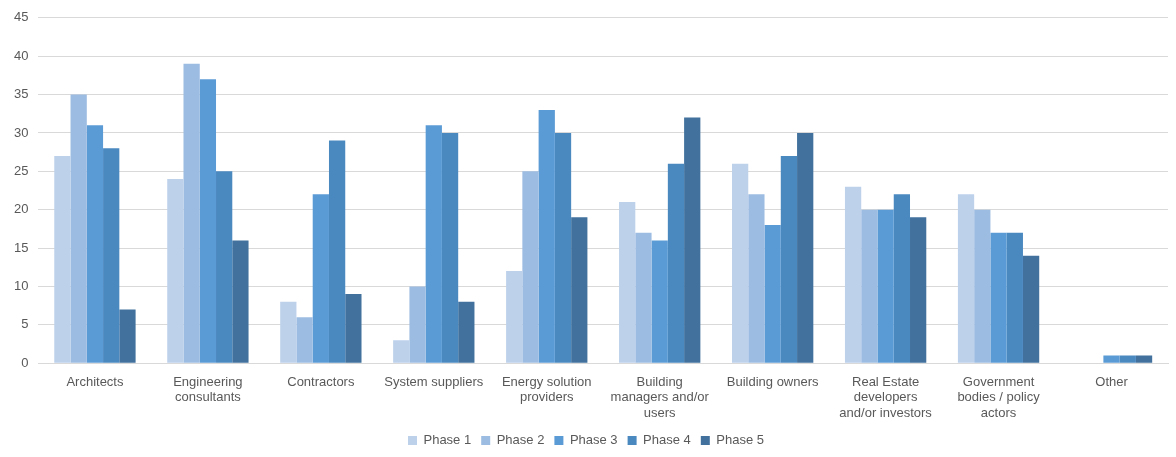 This screenshot has width=1176, height=457. I want to click on y-tick-label: 0, so click(25, 362).